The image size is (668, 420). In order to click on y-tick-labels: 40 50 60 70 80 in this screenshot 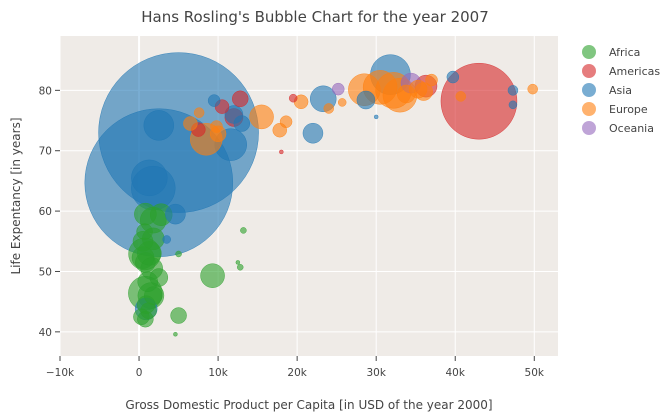, I will do `click(49, 212)`.